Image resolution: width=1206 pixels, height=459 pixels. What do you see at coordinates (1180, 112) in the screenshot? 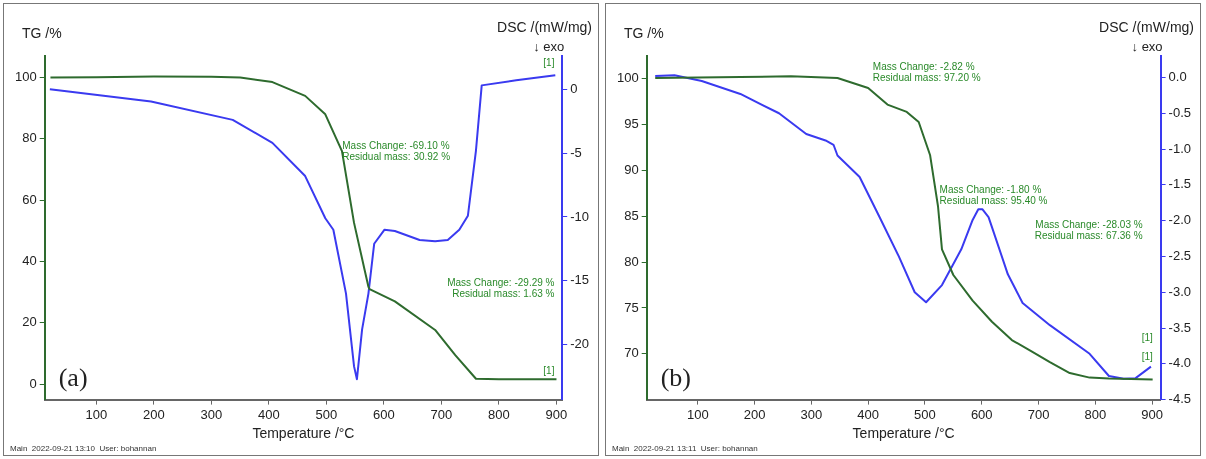
I see `y2-tick-label: -0.5` at bounding box center [1180, 112].